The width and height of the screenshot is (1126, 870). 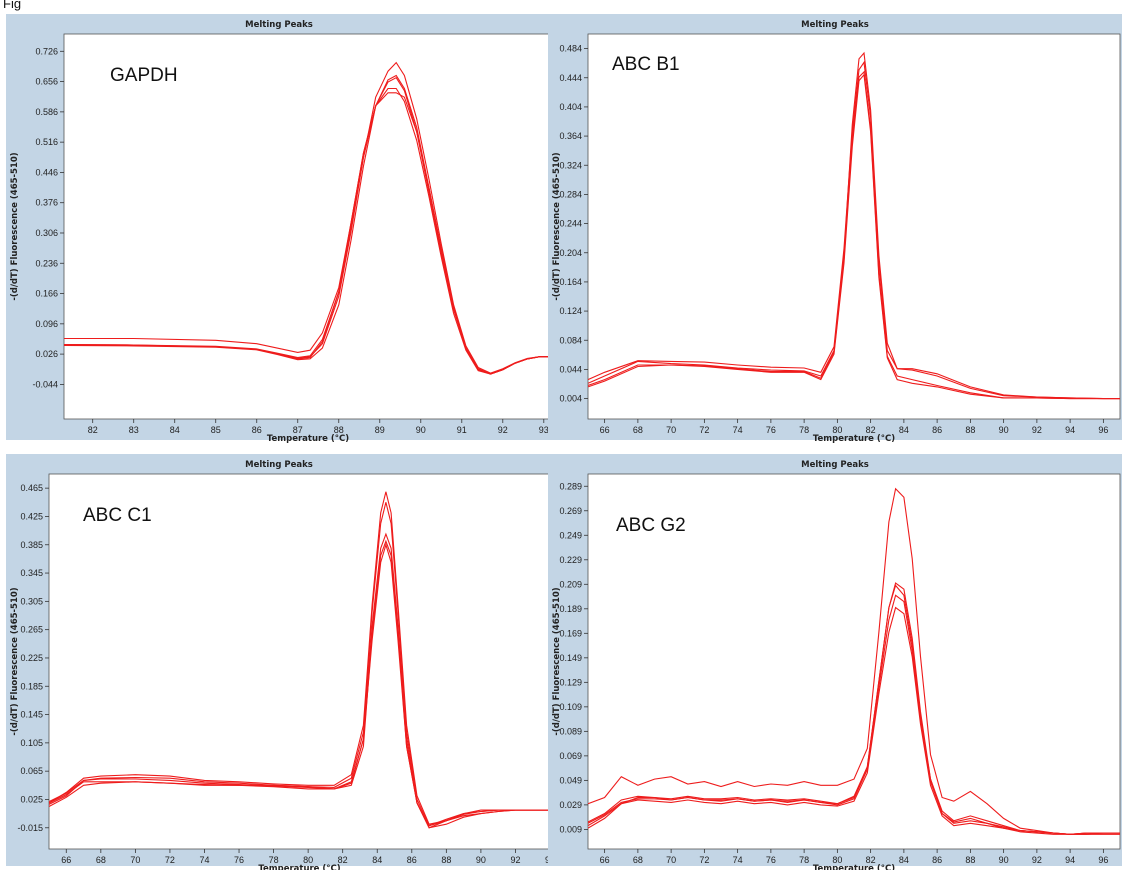 What do you see at coordinates (570, 486) in the screenshot?
I see `y-tick-label: 0.289` at bounding box center [570, 486].